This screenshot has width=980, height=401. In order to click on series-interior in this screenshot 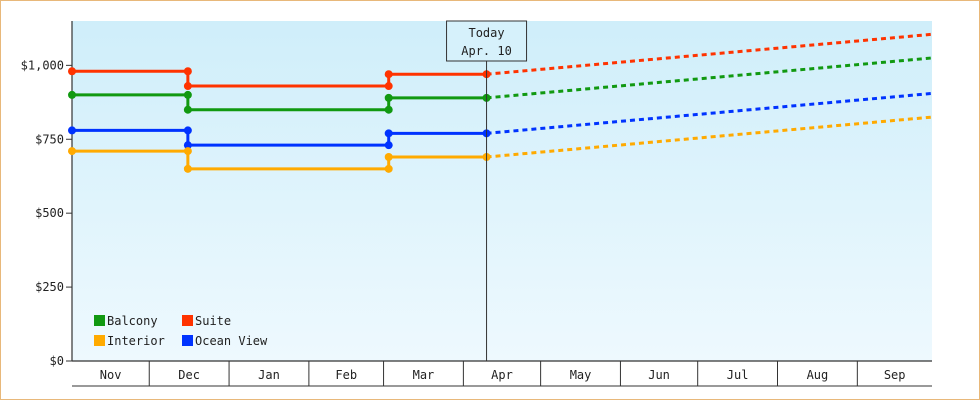, I will do `click(500, 144)`.